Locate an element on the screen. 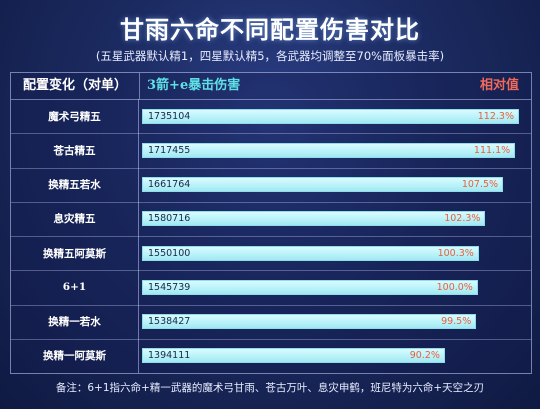 The image size is (540, 409). damage-value-label: 1538427 is located at coordinates (169, 322).